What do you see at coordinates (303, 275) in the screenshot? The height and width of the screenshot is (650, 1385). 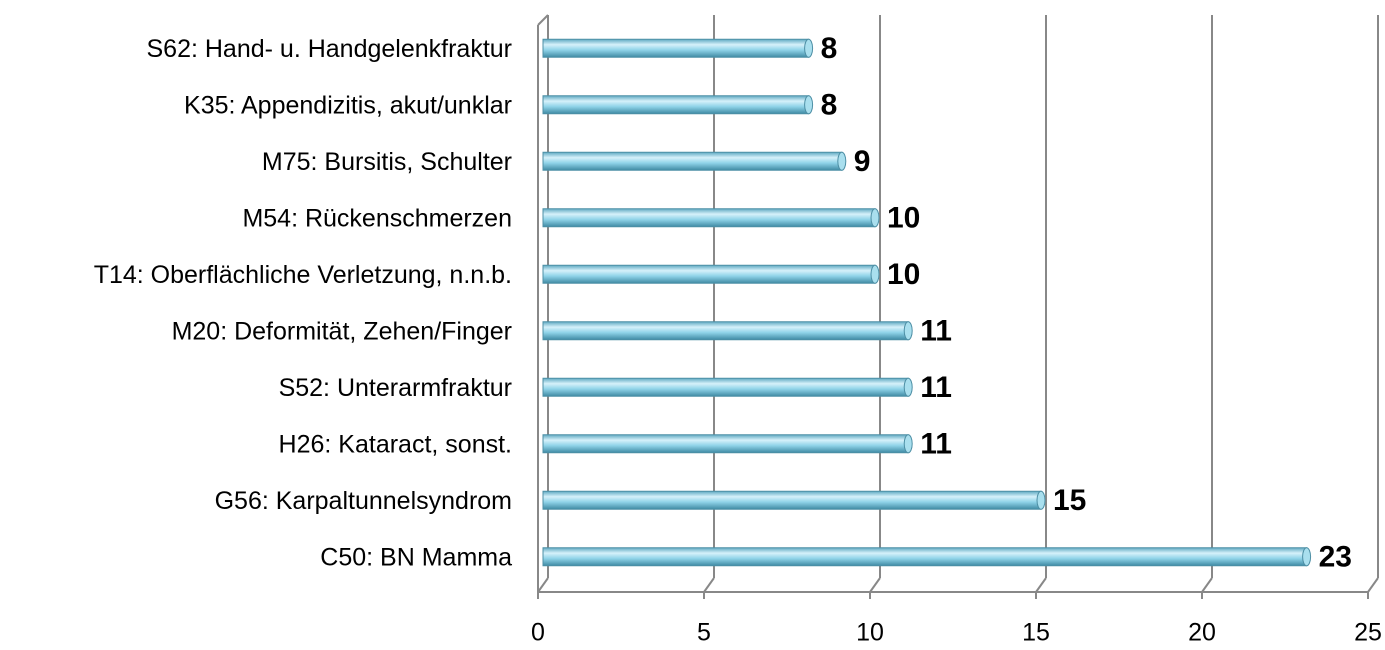 I see `y-tick-label: T14: Oberflächliche Verletzung, n.n.b.` at bounding box center [303, 275].